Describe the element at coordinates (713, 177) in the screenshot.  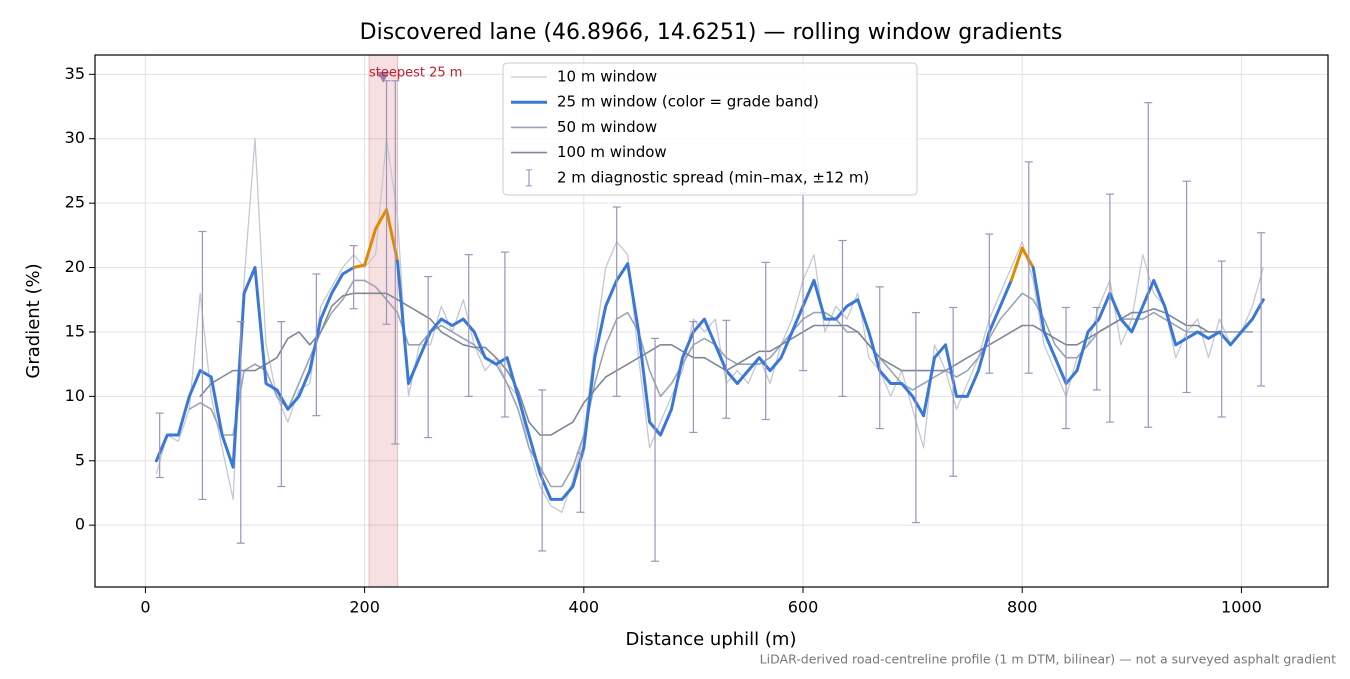
I see `legend-label: 2 m diagnostic spread (min–max, ±12 m)` at that location.